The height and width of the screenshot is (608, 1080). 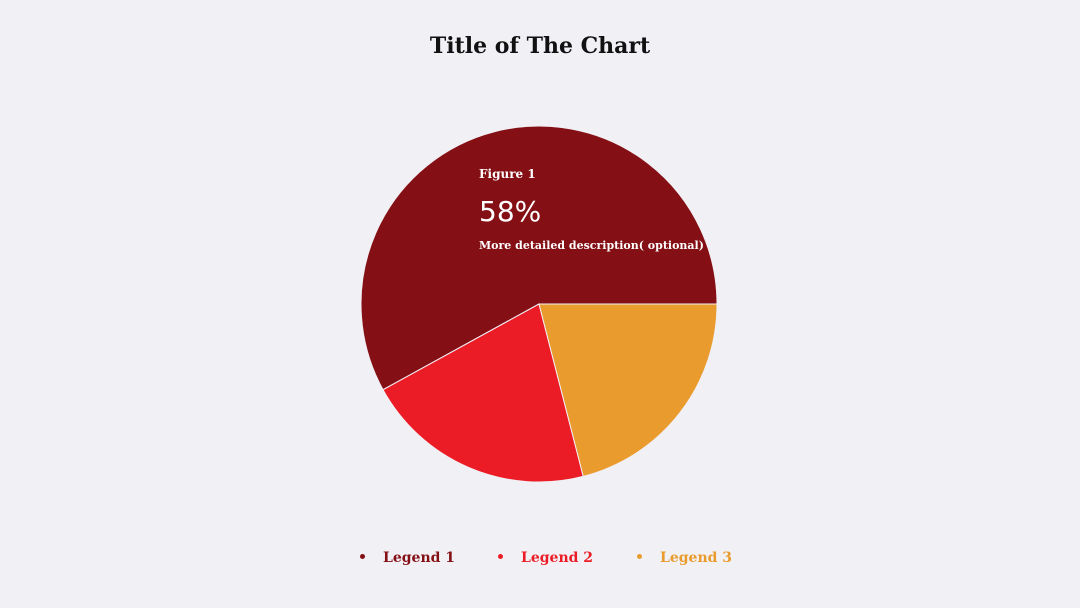 I want to click on legend-item-3: Legend 3, so click(x=684, y=558).